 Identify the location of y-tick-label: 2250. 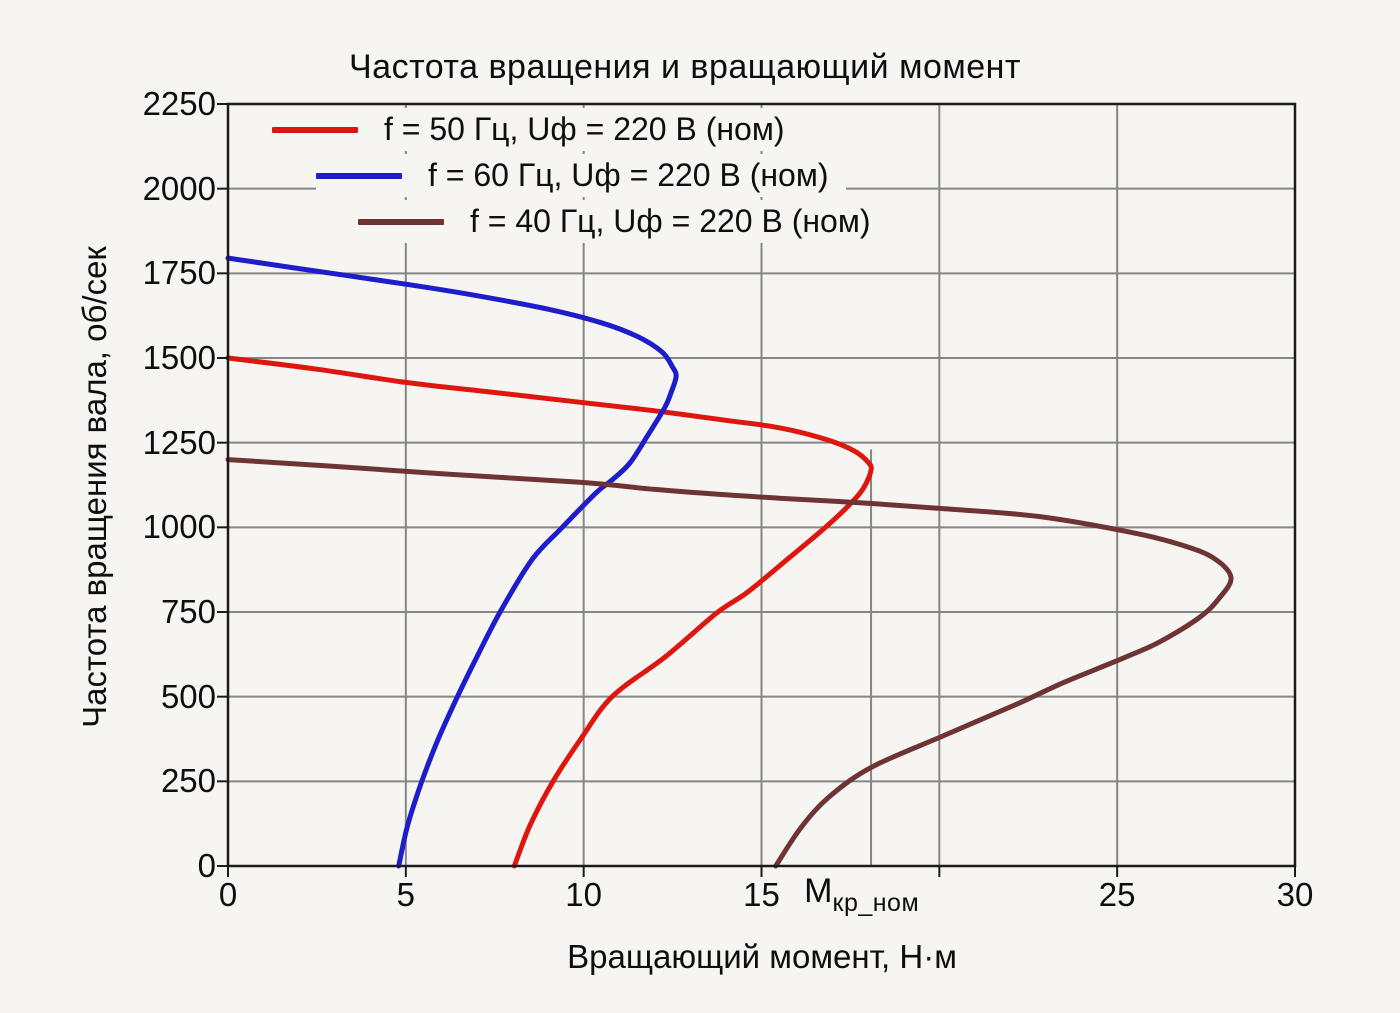
(179, 103).